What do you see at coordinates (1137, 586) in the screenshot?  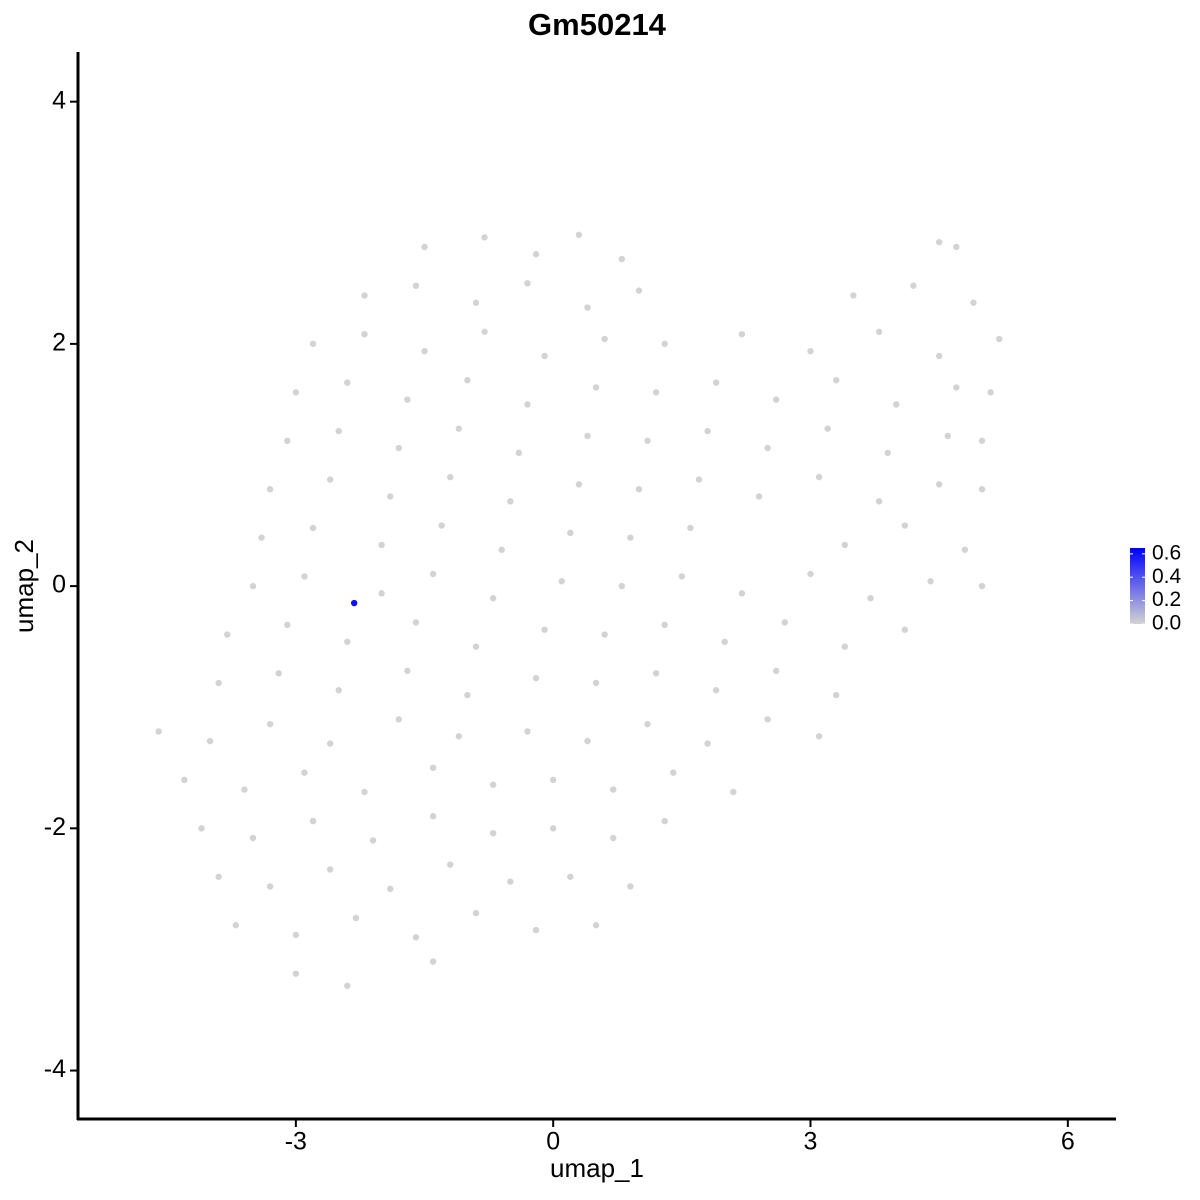 I see `colorbar` at bounding box center [1137, 586].